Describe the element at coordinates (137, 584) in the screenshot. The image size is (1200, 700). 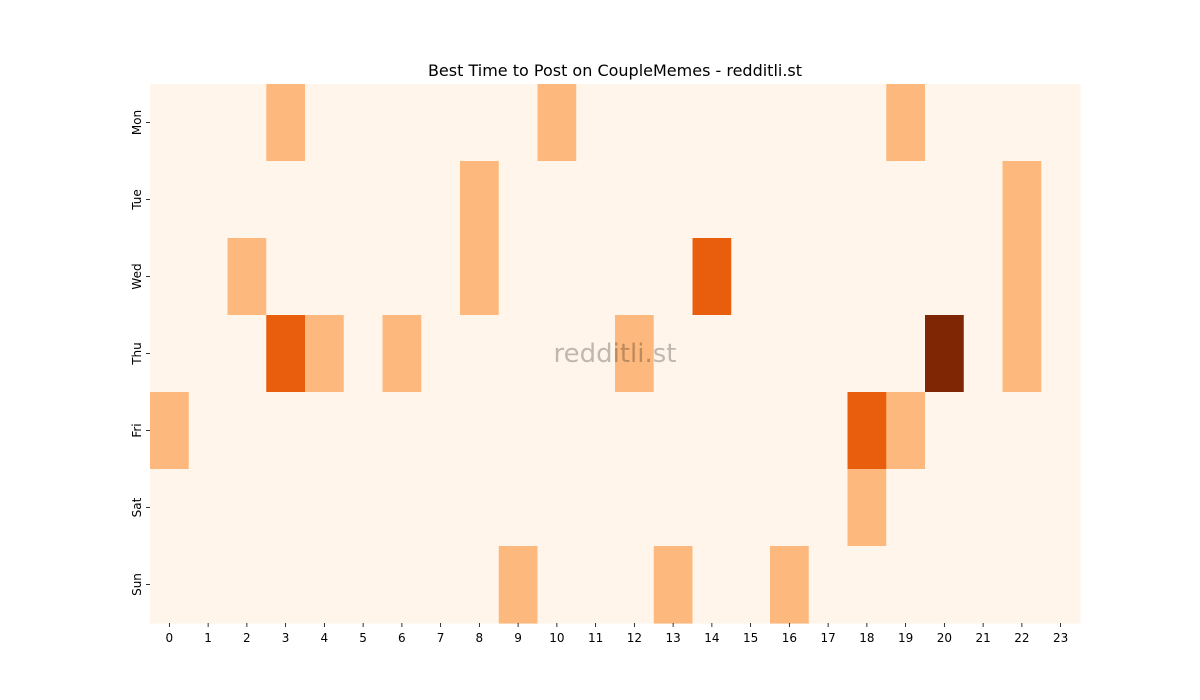
I see `y-tick-label-sun: Sun` at that location.